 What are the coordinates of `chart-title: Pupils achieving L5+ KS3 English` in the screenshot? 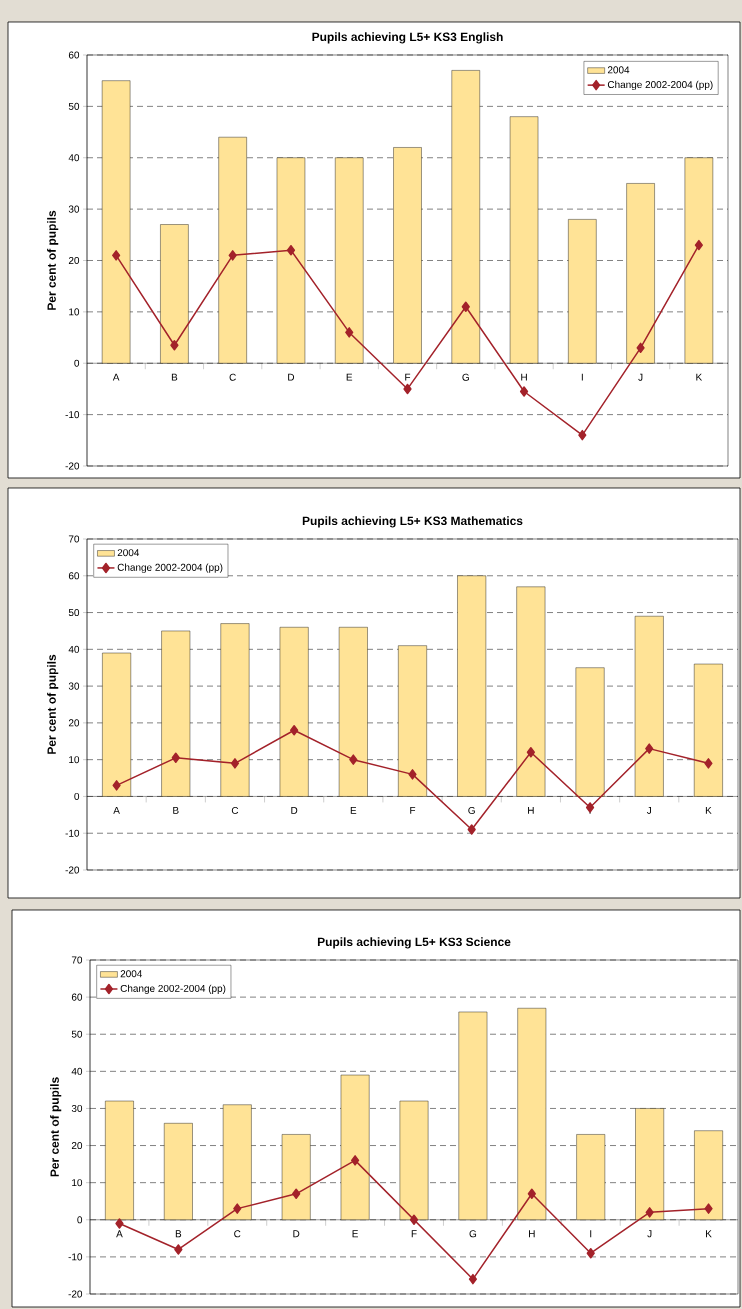 It's located at (407, 38).